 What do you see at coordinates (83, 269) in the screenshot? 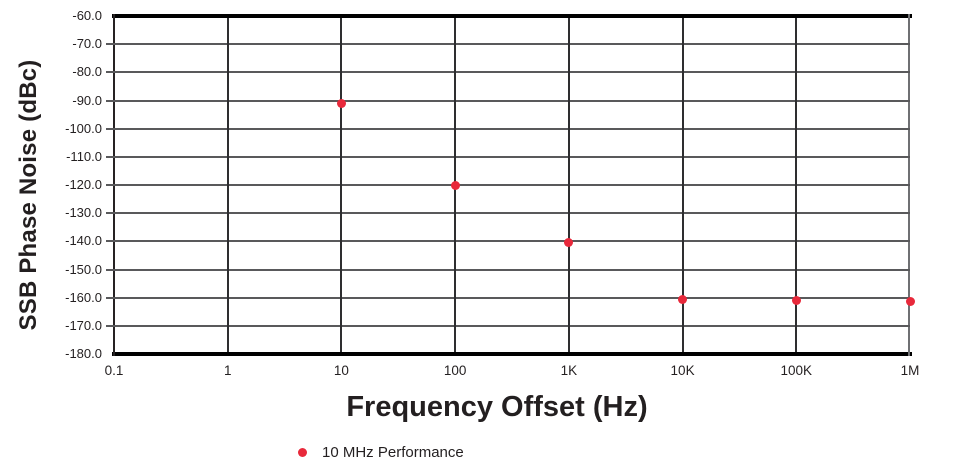
I see `y-tick-label: -150.0` at bounding box center [83, 269].